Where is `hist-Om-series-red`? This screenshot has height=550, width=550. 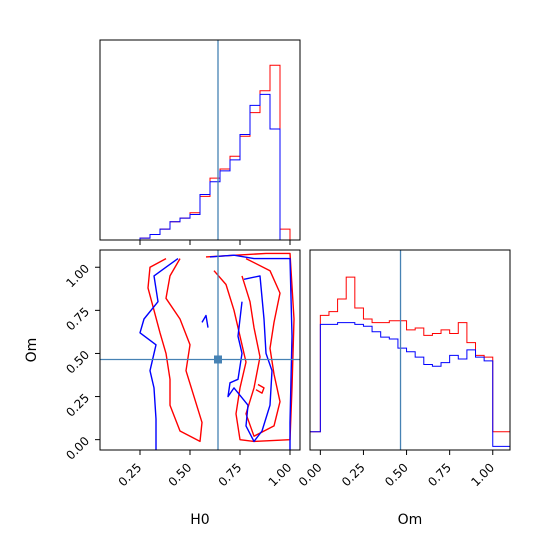
hist-Om-series-red is located at coordinates (410, 354).